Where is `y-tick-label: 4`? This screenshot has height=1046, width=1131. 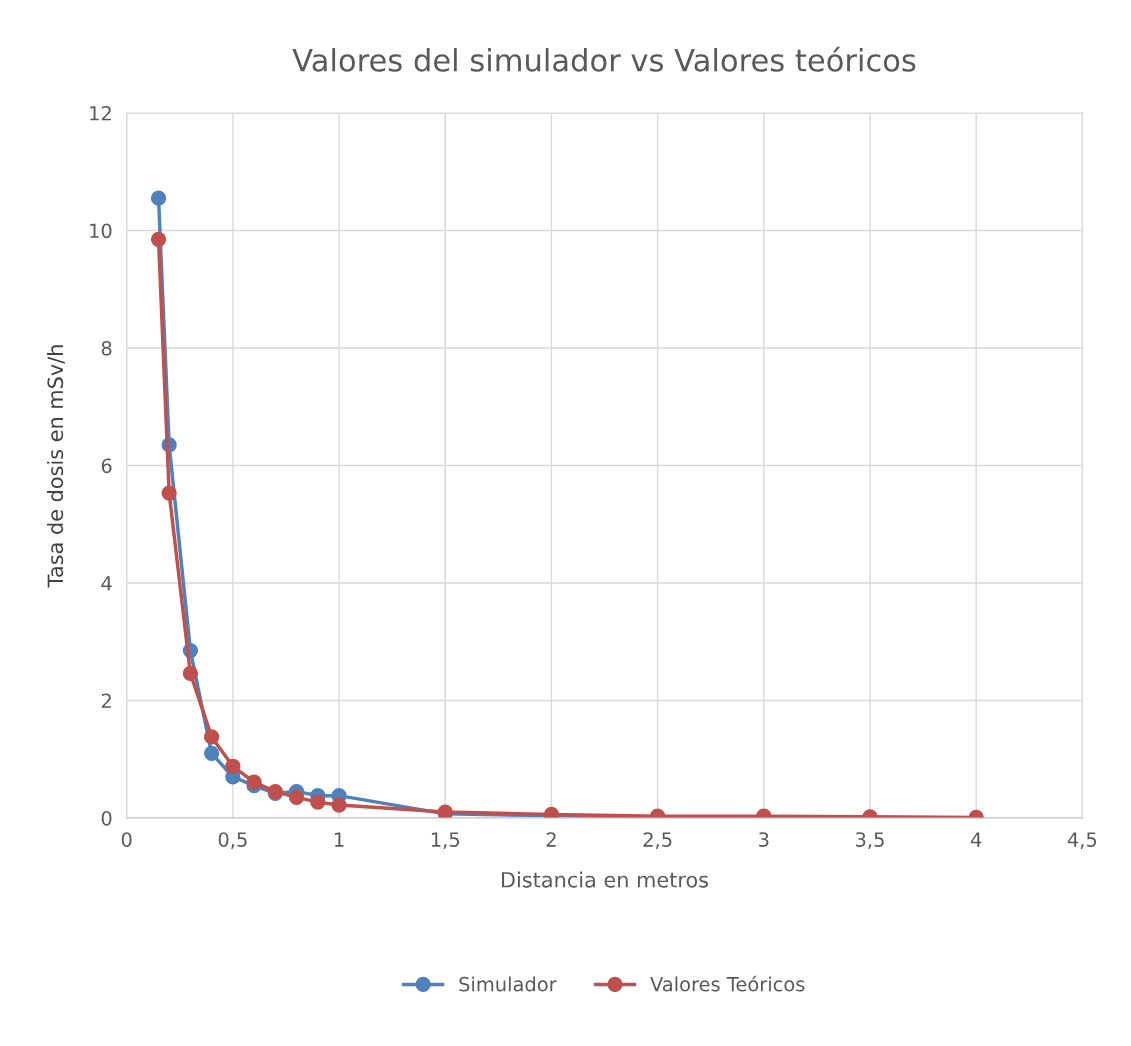 y-tick-label: 4 is located at coordinates (106, 583).